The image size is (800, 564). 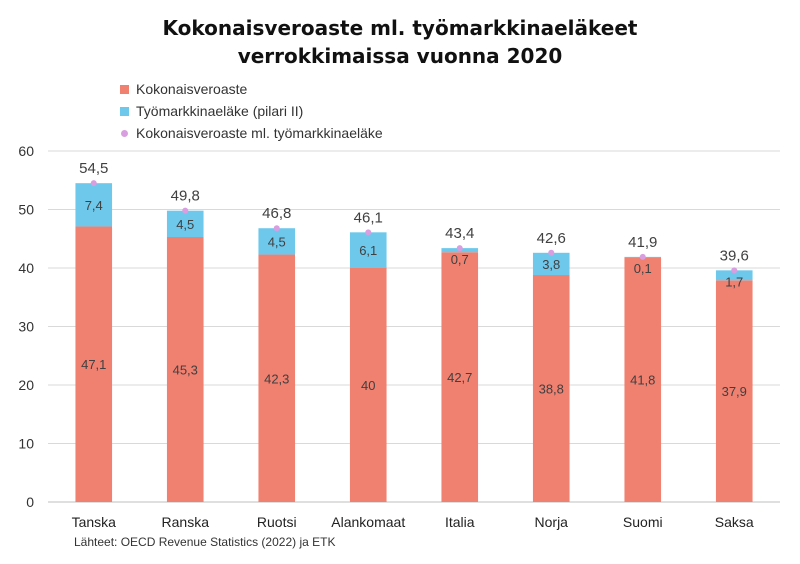 I want to click on data-label-pension-ranska: 4,5, so click(x=185, y=224).